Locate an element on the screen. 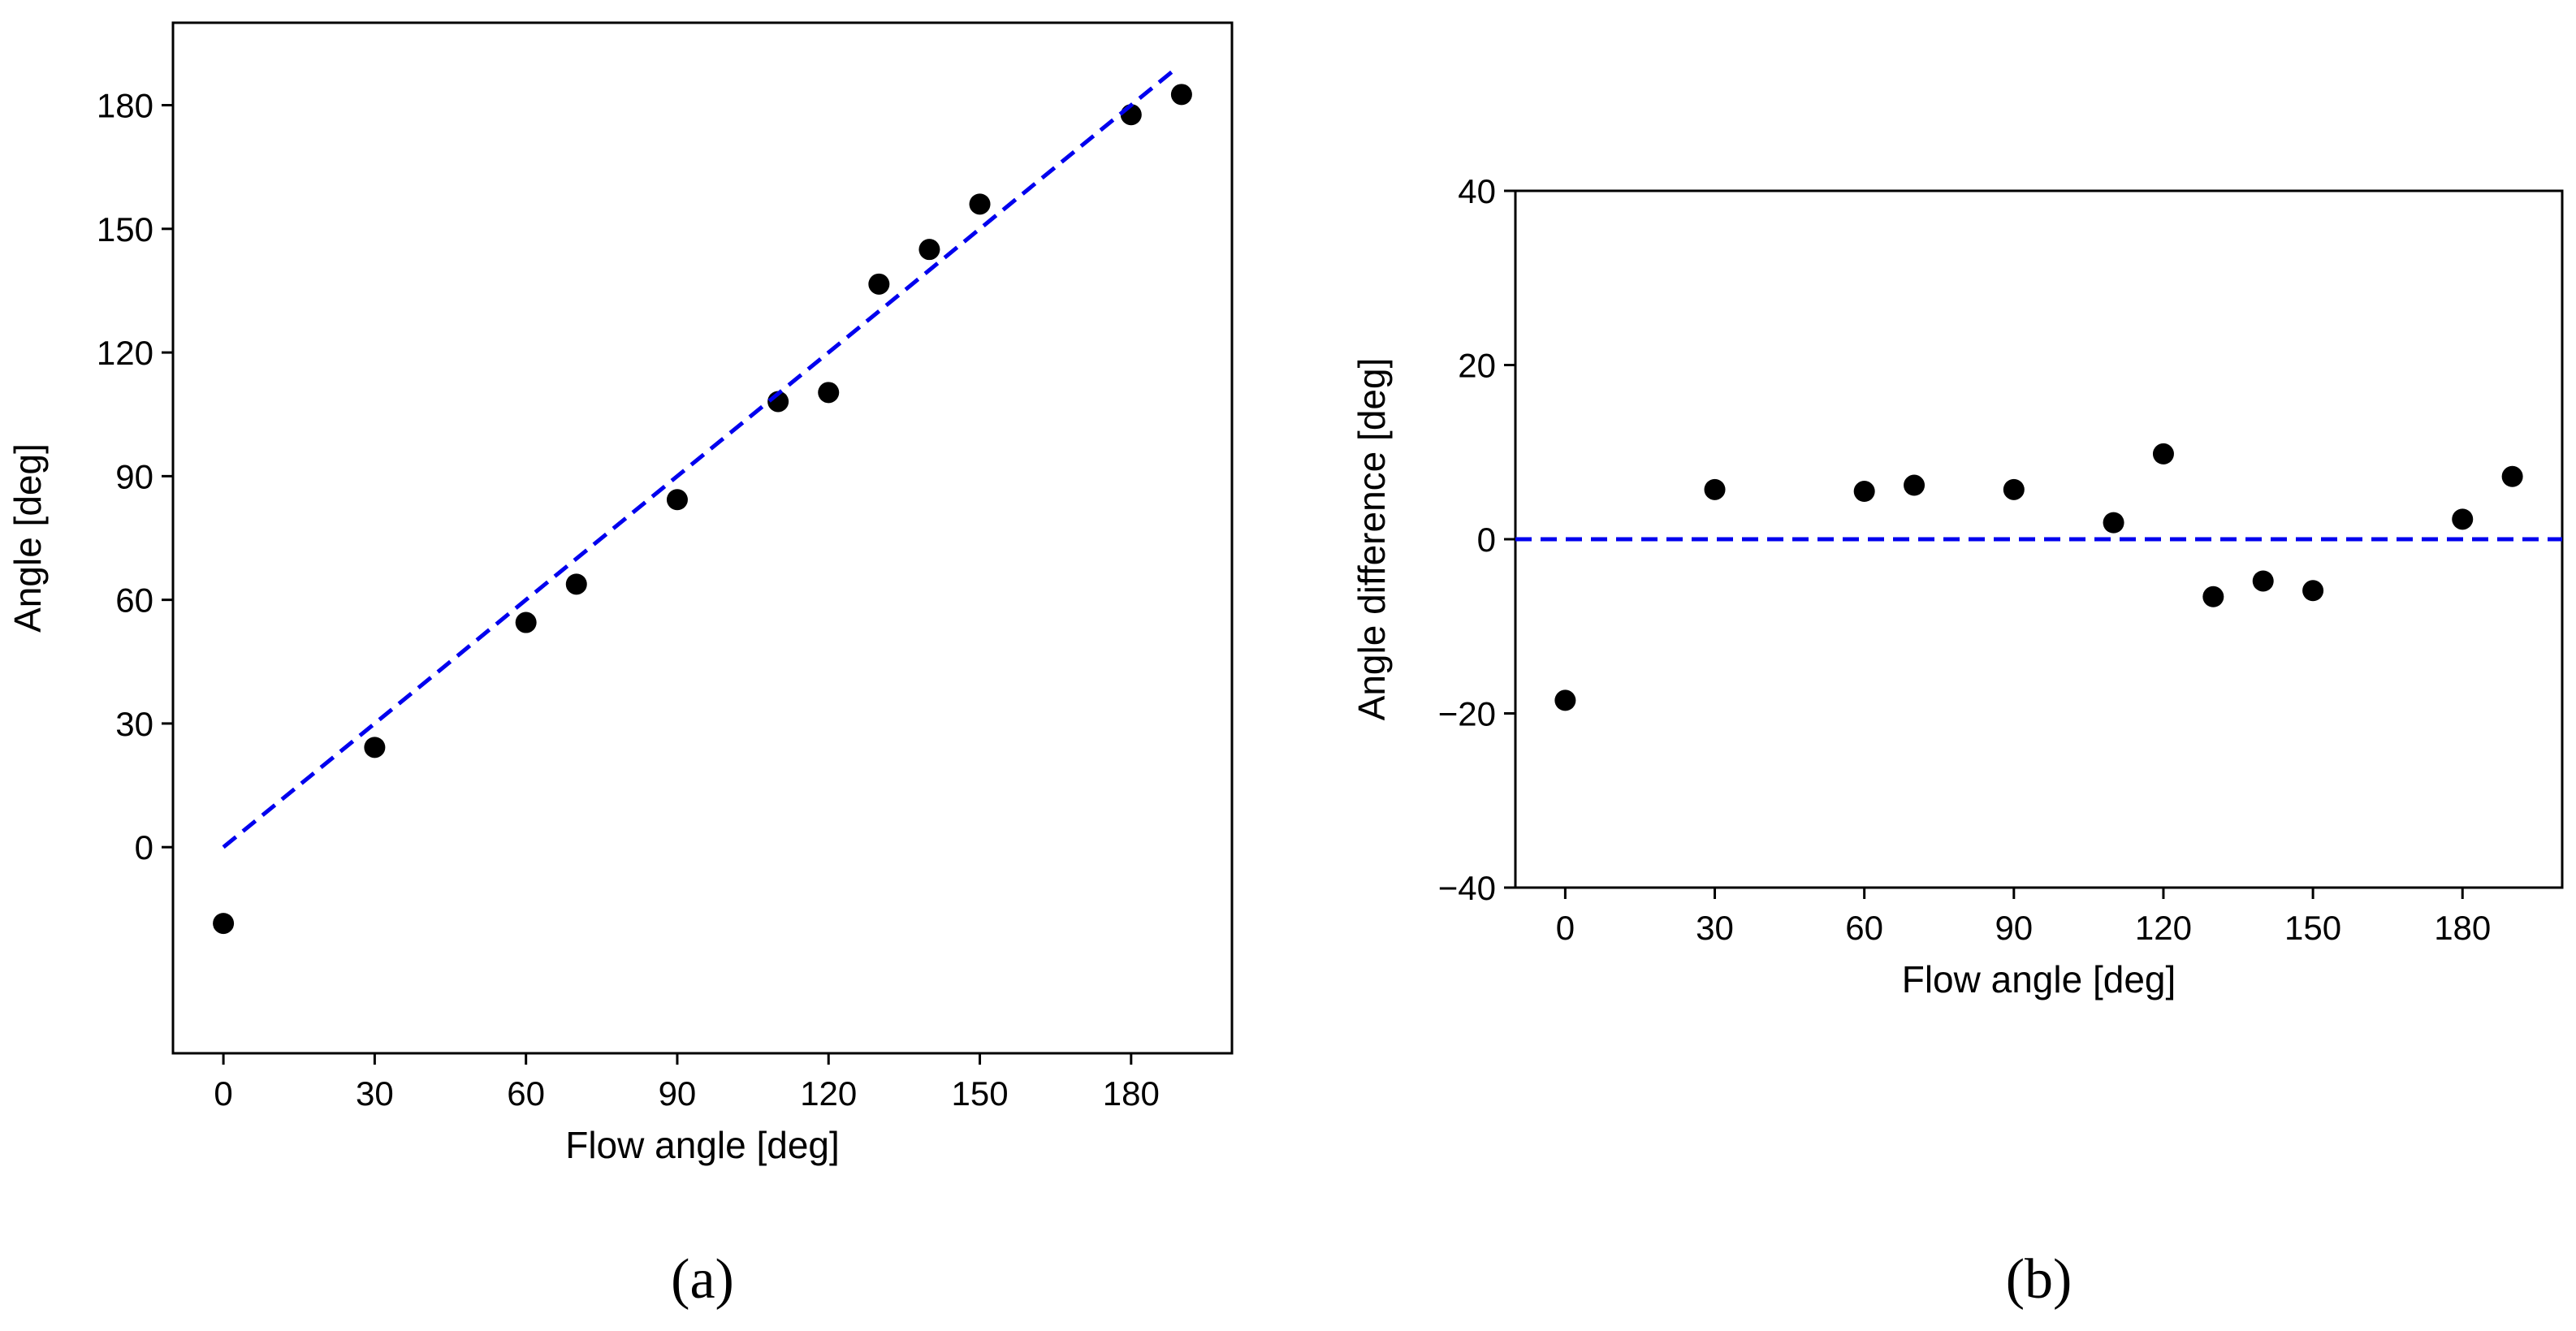 This screenshot has width=2576, height=1331. chart-b-x-tick-label: 30 is located at coordinates (1715, 928).